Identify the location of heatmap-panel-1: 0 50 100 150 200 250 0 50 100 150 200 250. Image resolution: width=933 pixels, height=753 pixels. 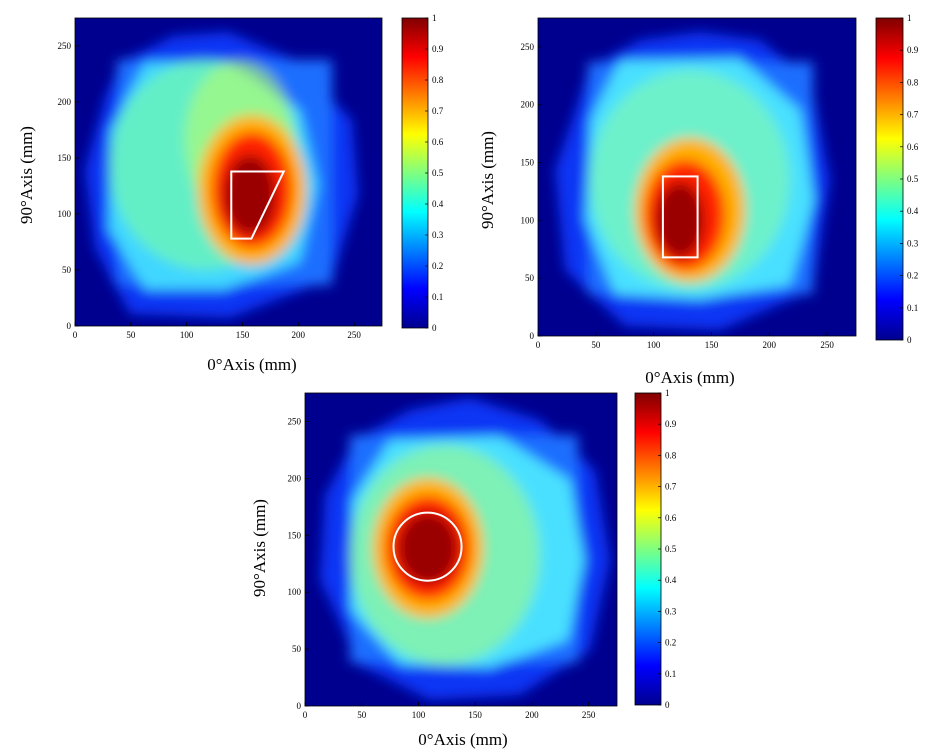
(220, 178).